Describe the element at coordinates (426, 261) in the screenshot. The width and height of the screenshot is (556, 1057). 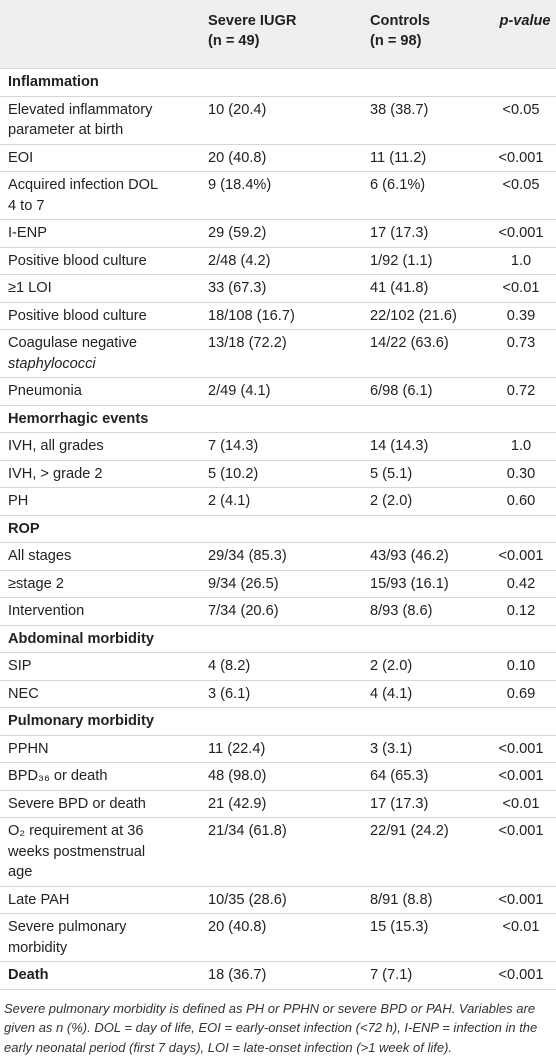
I see `value-cell: 1/92 (1.1)` at that location.